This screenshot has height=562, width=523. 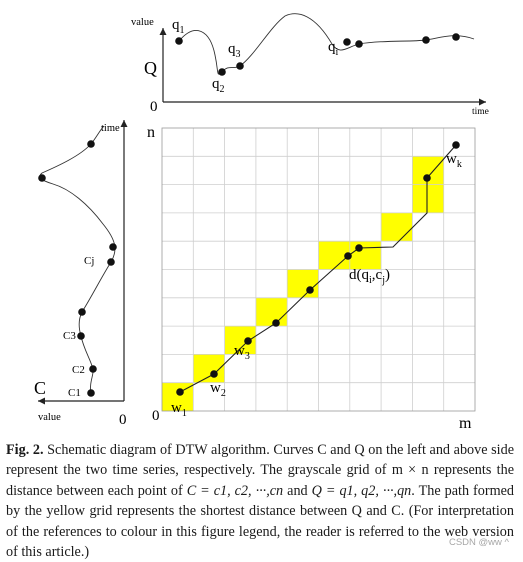 What do you see at coordinates (234, 50) in the screenshot?
I see `q3-label: q3` at bounding box center [234, 50].